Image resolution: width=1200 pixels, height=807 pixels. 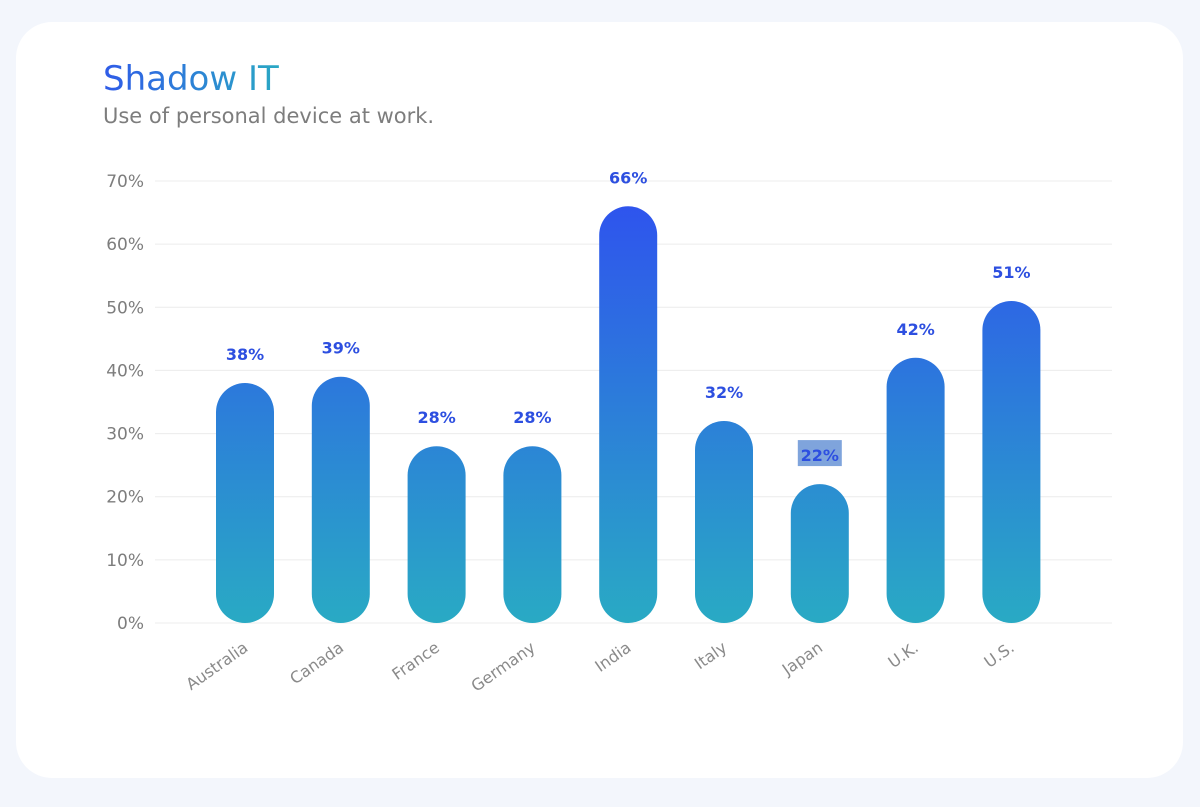 What do you see at coordinates (724, 521) in the screenshot?
I see `bar-italy` at bounding box center [724, 521].